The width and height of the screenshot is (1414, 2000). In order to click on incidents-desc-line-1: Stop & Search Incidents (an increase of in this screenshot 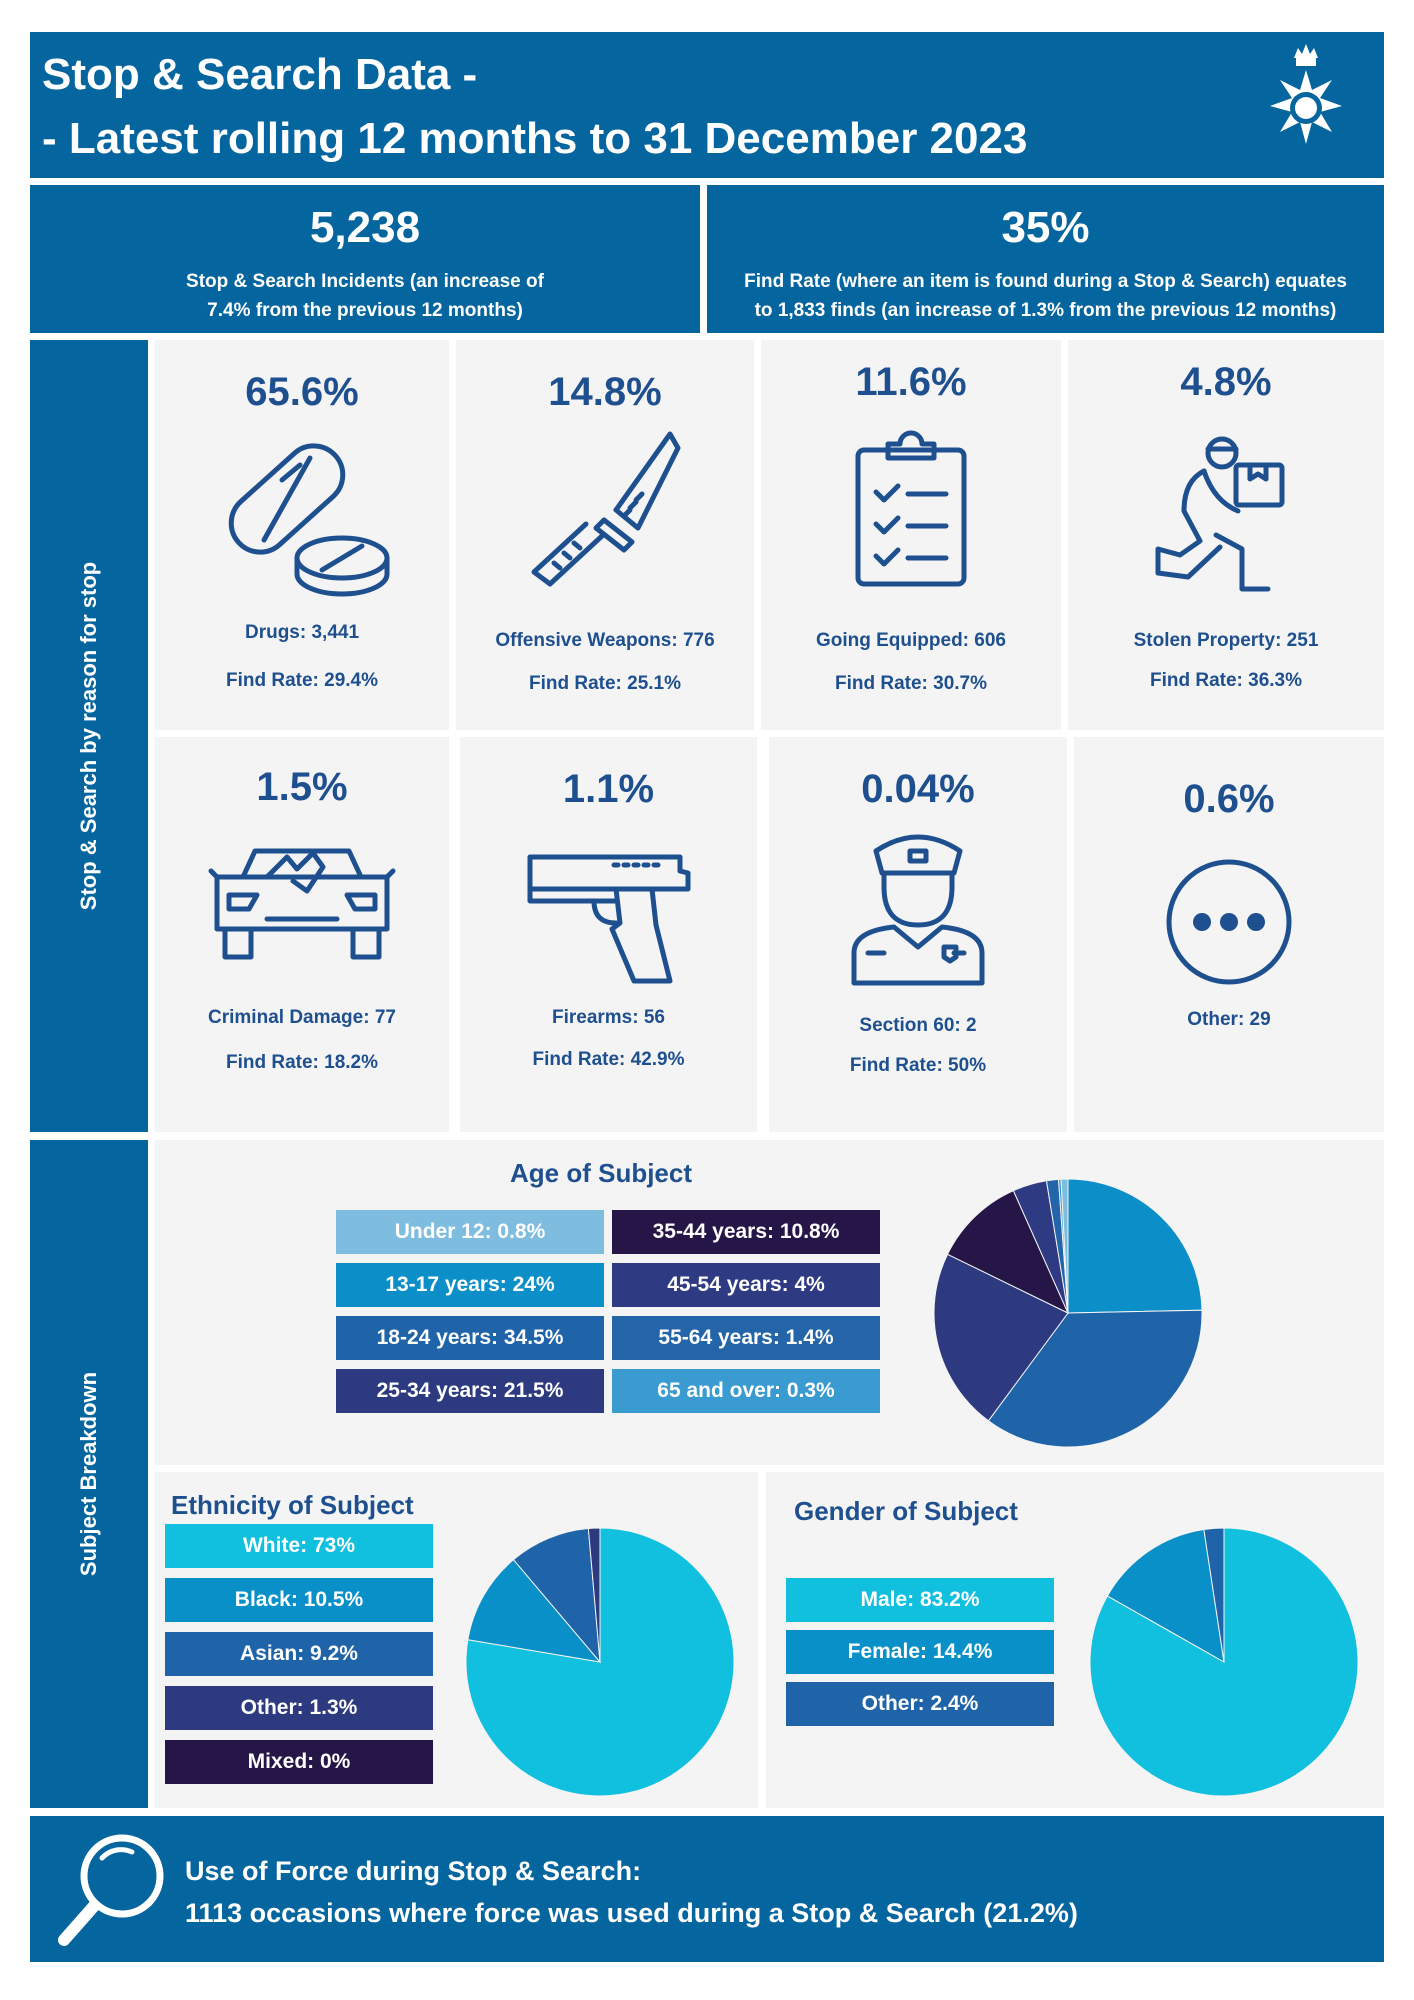, I will do `click(365, 281)`.